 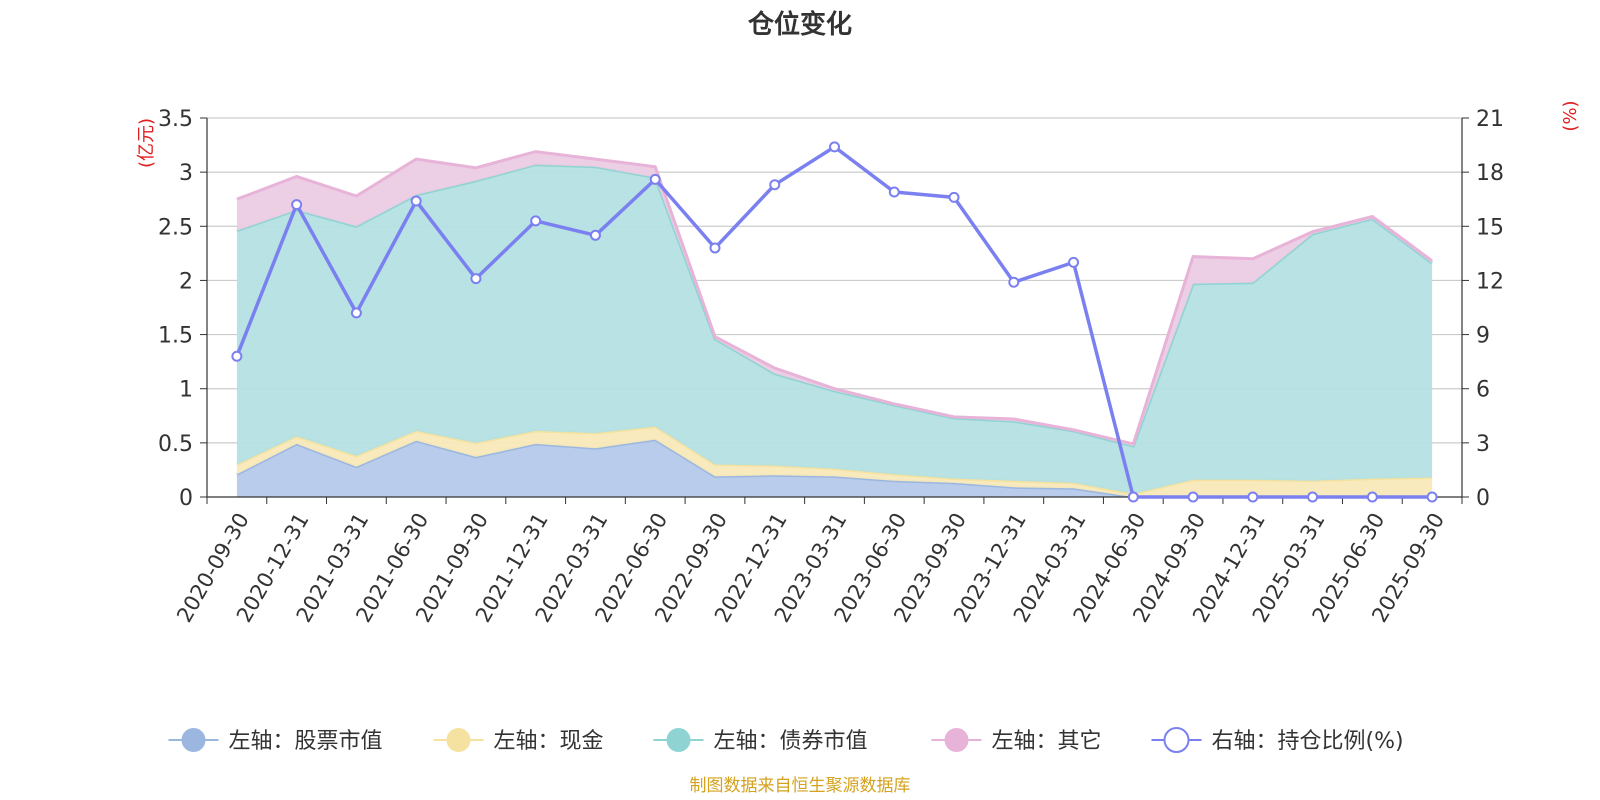 I want to click on left-axis-tick-label: 2, so click(x=186, y=281).